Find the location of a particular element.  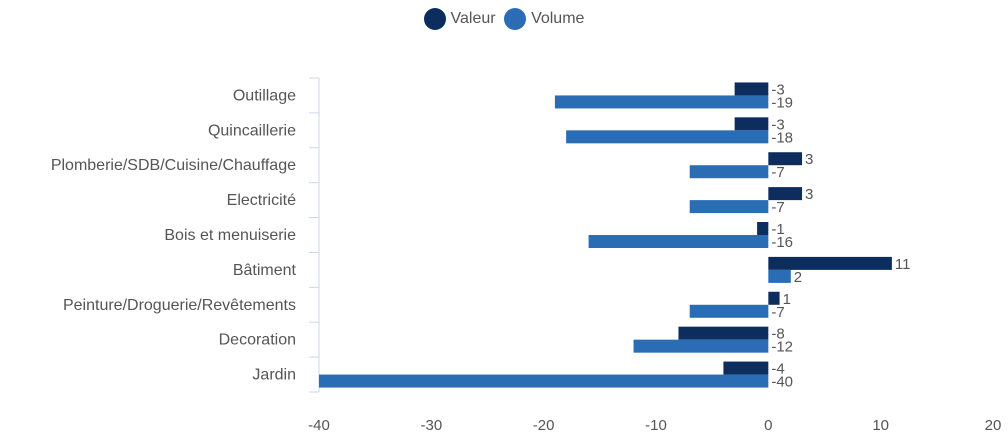

data-label-valeur: 11 is located at coordinates (903, 264).